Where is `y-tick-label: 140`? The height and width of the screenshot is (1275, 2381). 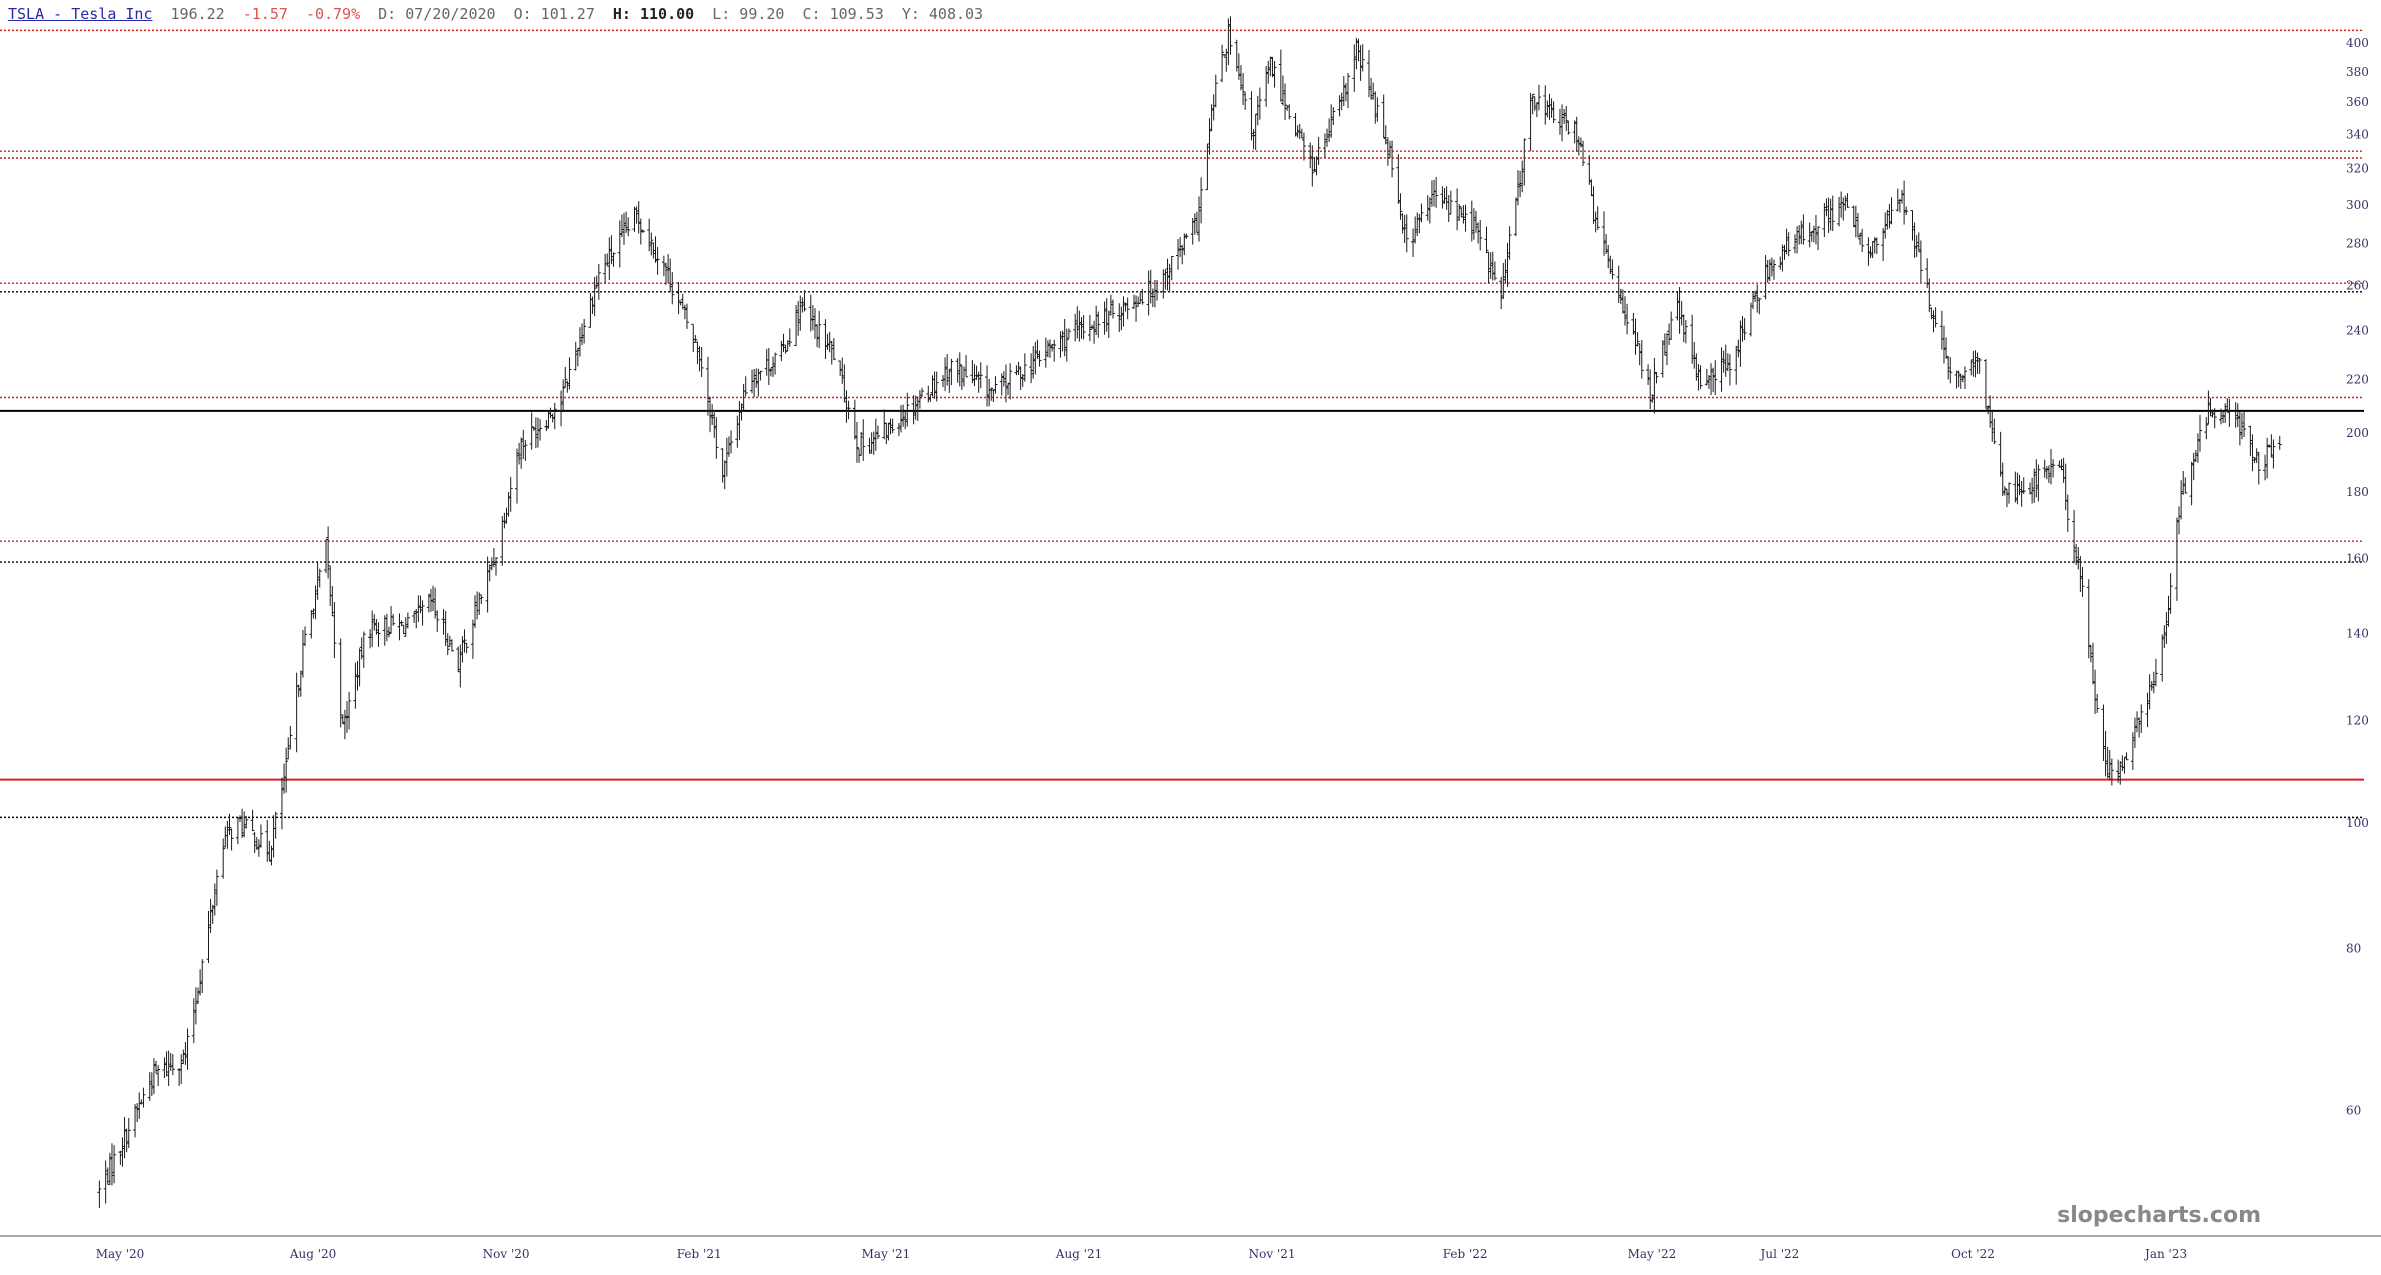 y-tick-label: 140 is located at coordinates (2357, 634).